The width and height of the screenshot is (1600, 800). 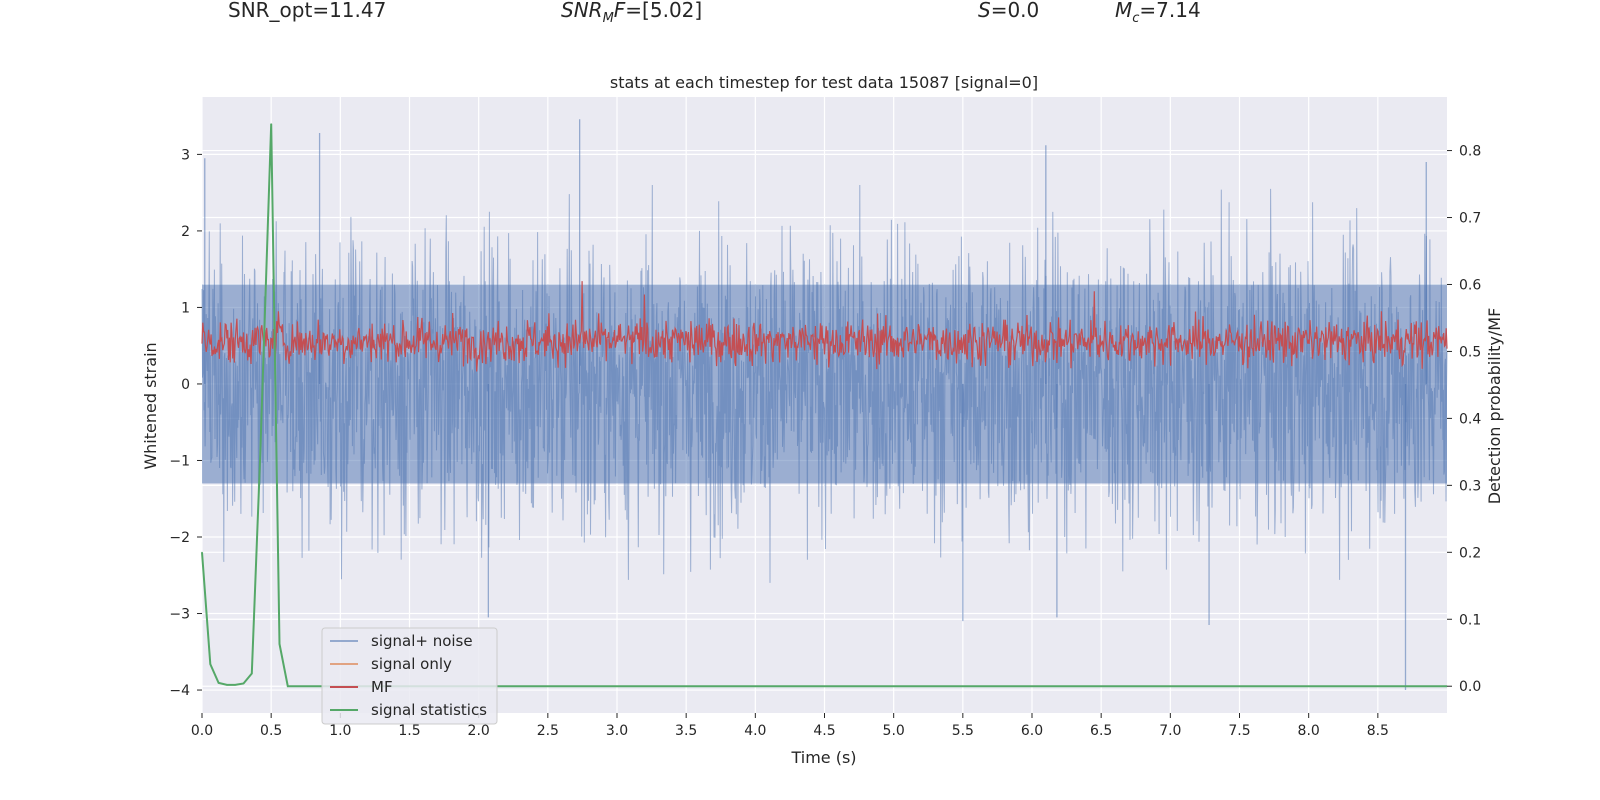 What do you see at coordinates (1309, 731) in the screenshot?
I see `x-tick-label: 8.0` at bounding box center [1309, 731].